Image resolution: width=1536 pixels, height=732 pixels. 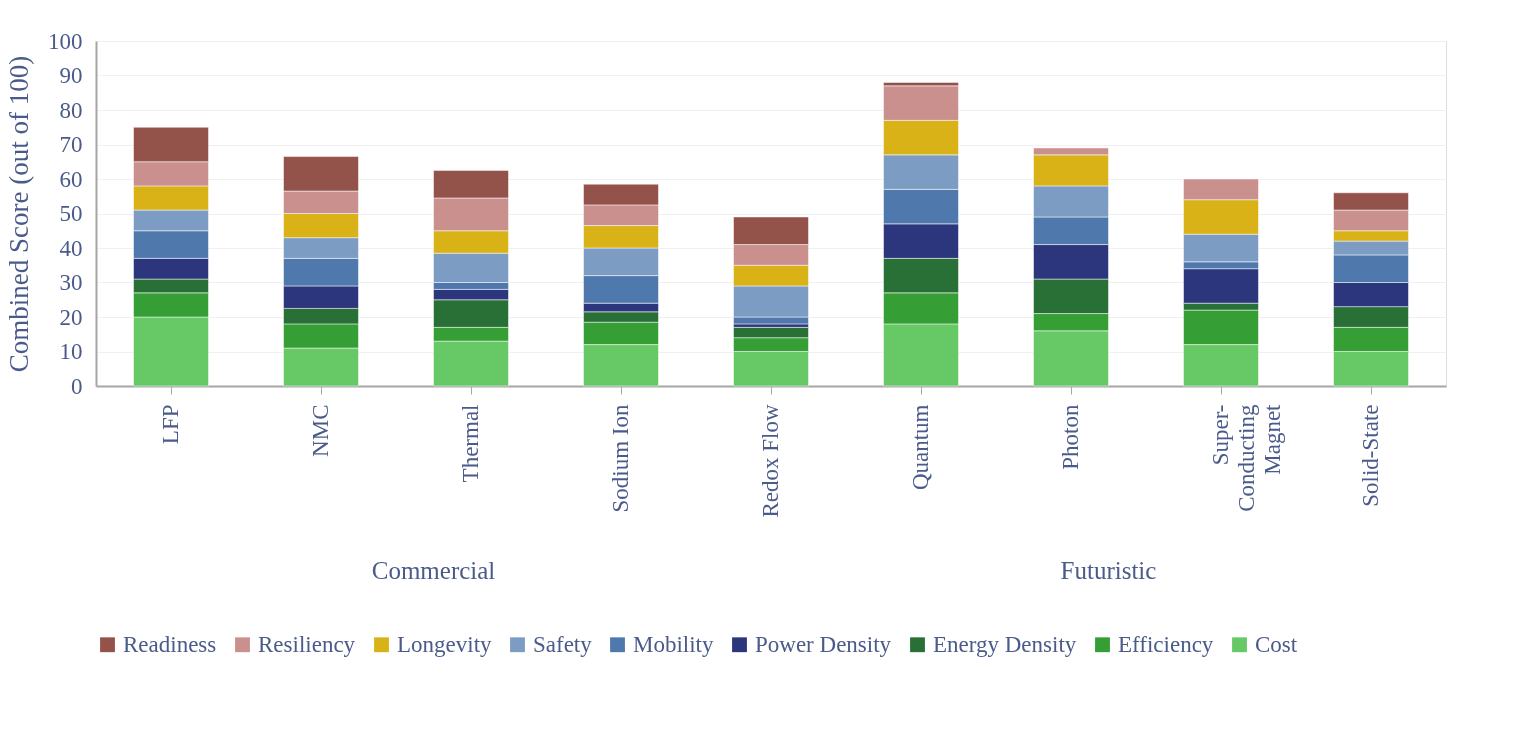 What do you see at coordinates (71, 213) in the screenshot?
I see `y-tick-label: 50` at bounding box center [71, 213].